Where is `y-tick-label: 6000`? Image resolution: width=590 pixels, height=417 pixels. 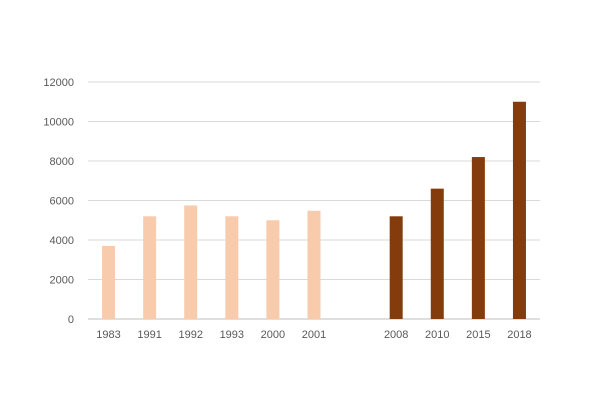
y-tick-label: 6000 is located at coordinates (62, 202).